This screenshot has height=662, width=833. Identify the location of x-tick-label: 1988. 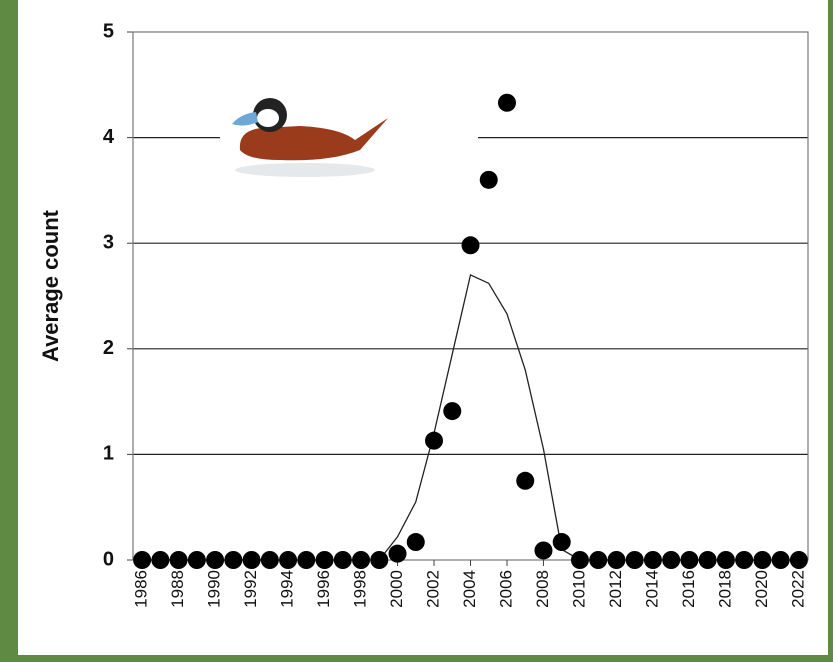
(177, 589).